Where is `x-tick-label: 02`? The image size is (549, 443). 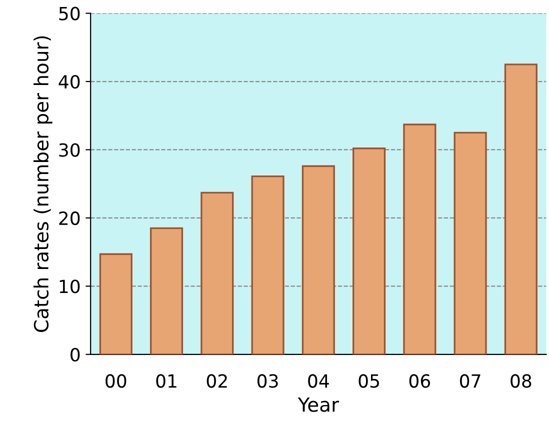
x-tick-label: 02 is located at coordinates (216, 381).